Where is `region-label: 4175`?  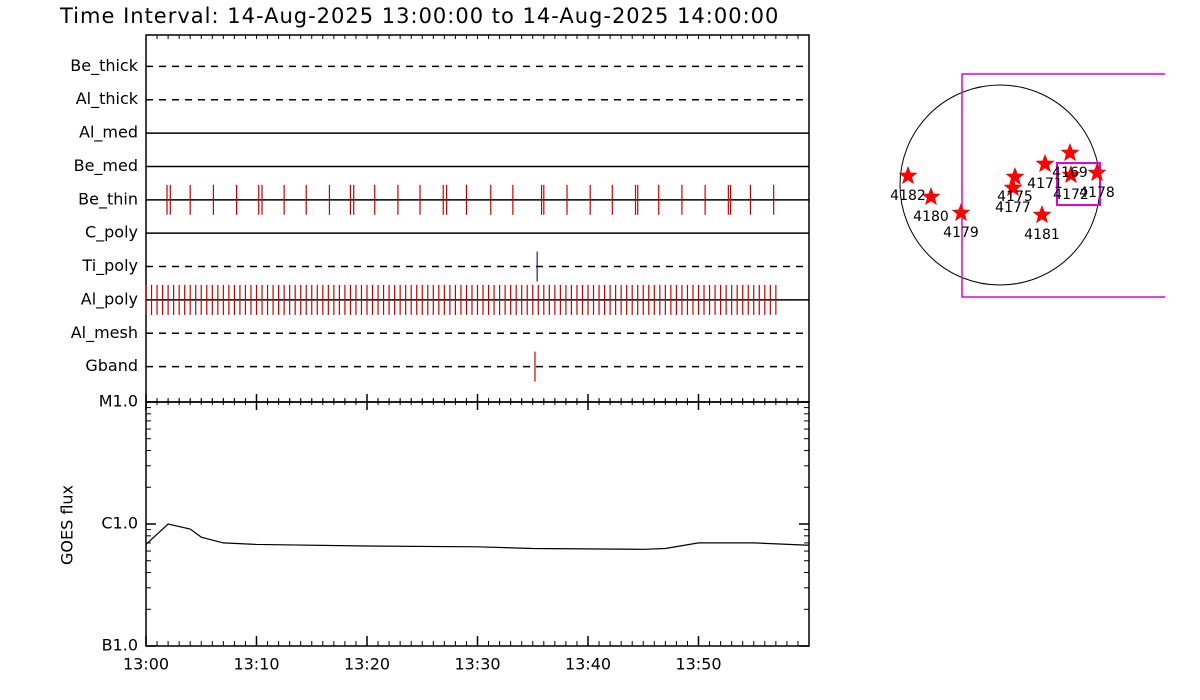
region-label: 4175 is located at coordinates (1015, 197).